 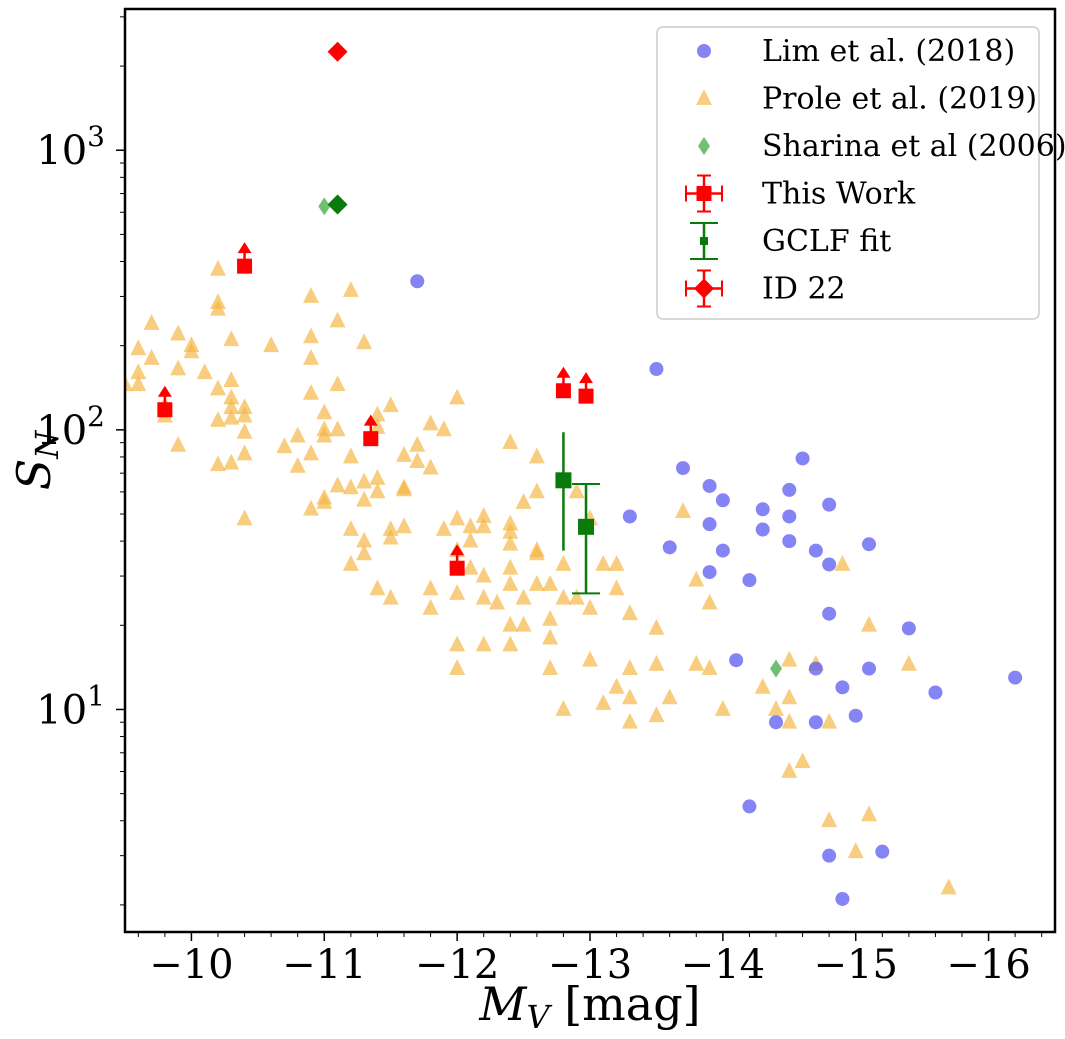 I want to click on y-tick-exp-2: 3, so click(x=96, y=136).